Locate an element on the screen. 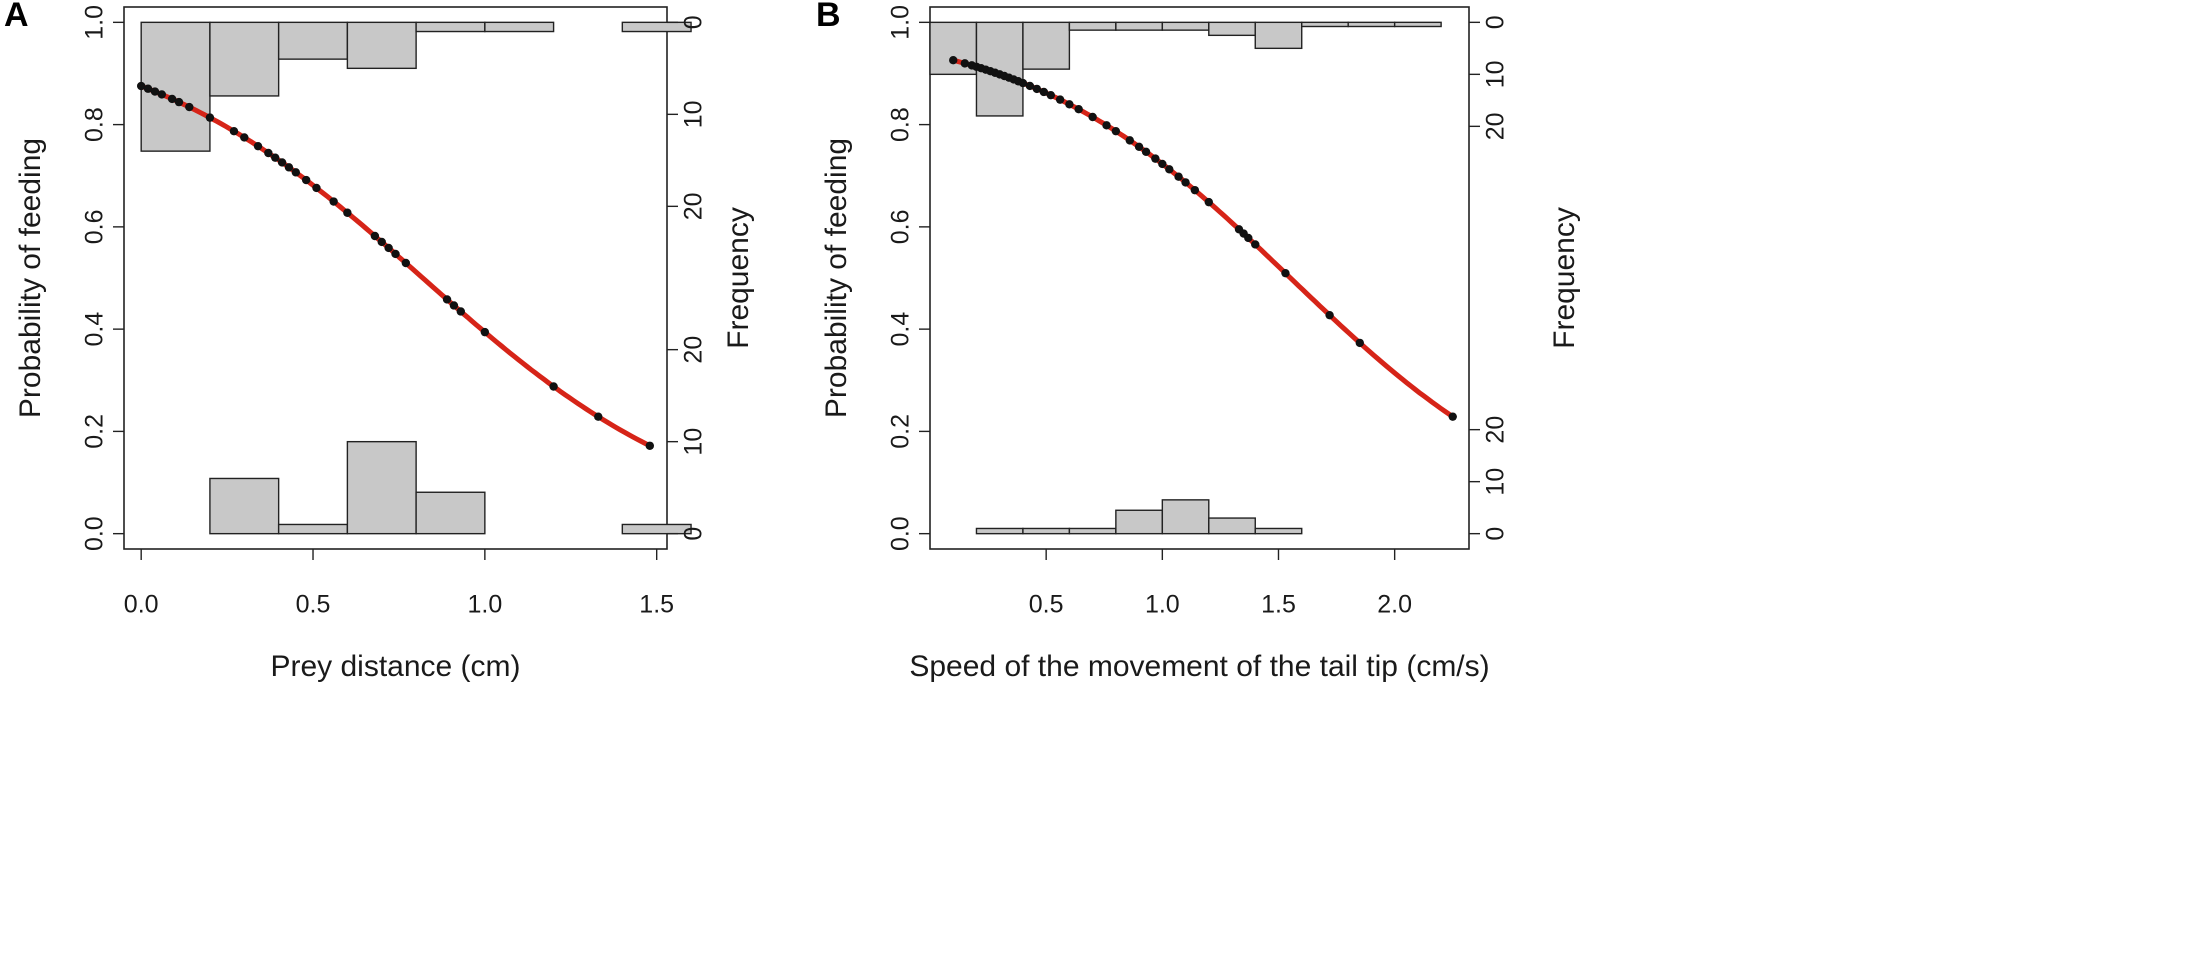  y-tick-label: 0.6 is located at coordinates (901, 226).